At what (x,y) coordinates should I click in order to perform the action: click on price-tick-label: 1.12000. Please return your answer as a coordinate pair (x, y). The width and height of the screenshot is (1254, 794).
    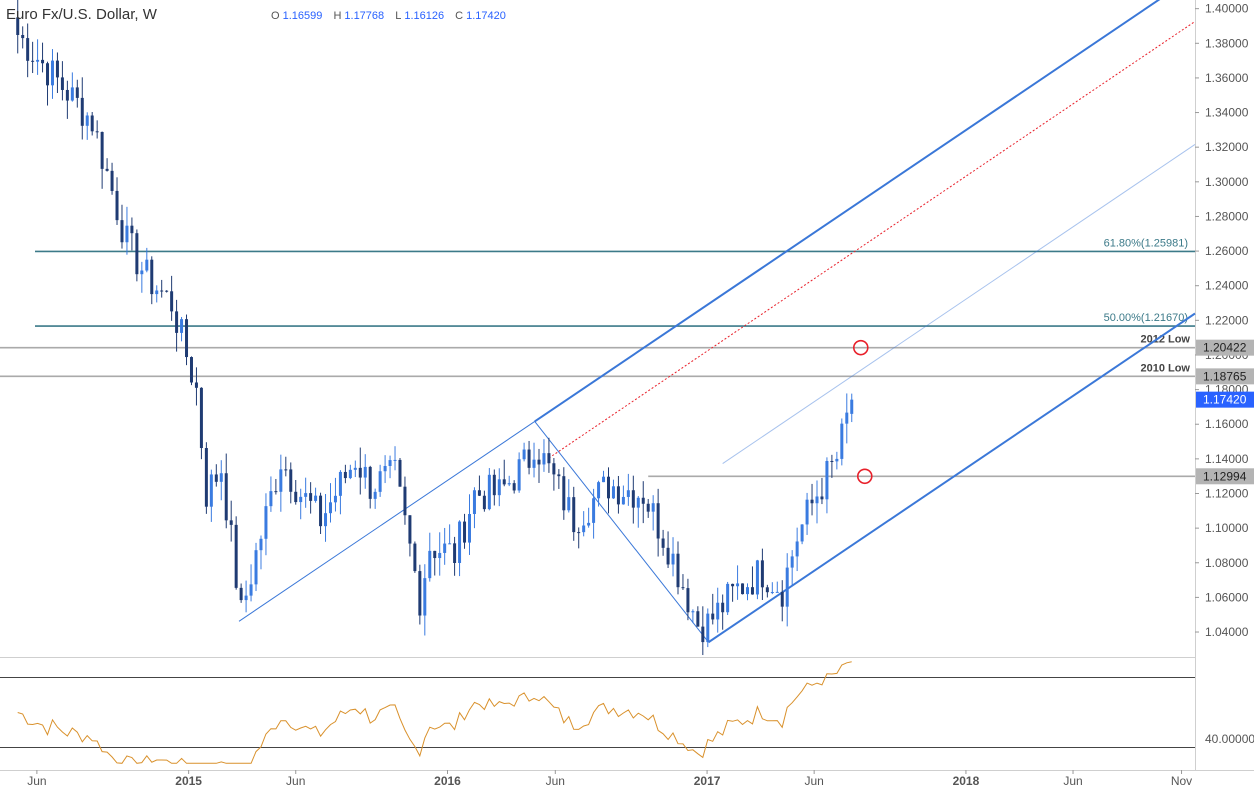
    Looking at the image, I should click on (1227, 494).